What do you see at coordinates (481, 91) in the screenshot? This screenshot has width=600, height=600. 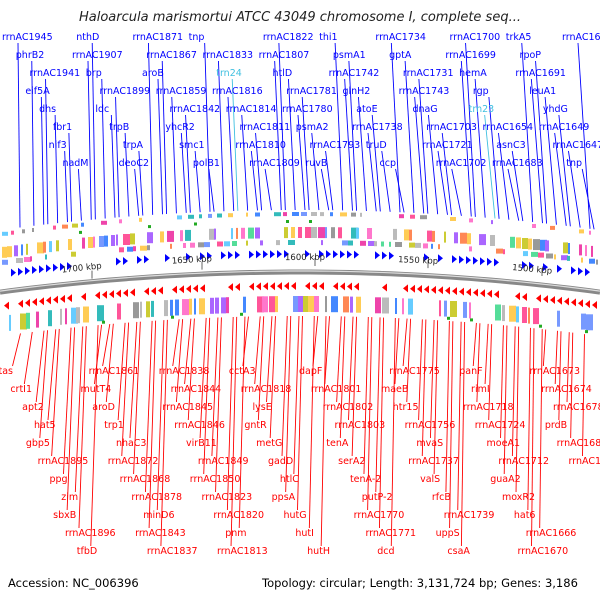 I see `forward-gene-label: rgp` at bounding box center [481, 91].